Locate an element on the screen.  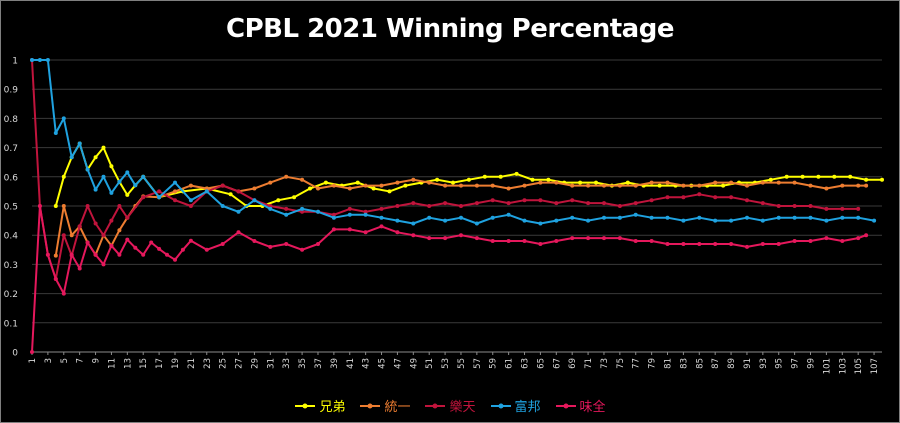
x-tick-label: 99 is located at coordinates (812, 363).